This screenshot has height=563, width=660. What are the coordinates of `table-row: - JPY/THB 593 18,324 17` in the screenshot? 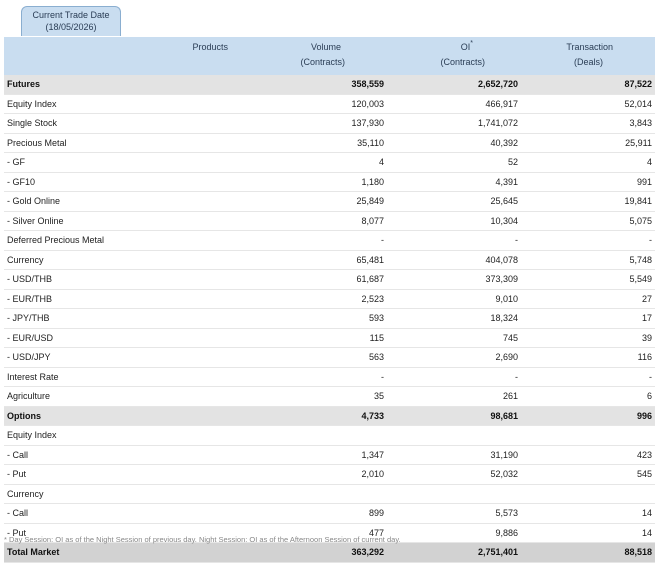 It's located at (329, 318).